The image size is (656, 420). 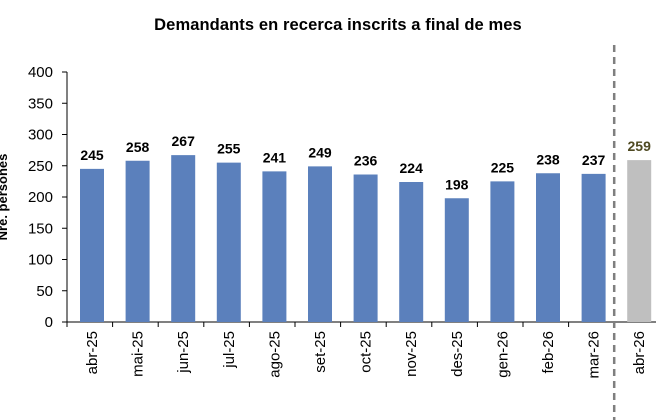 I want to click on data-label: 245, so click(x=92, y=155).